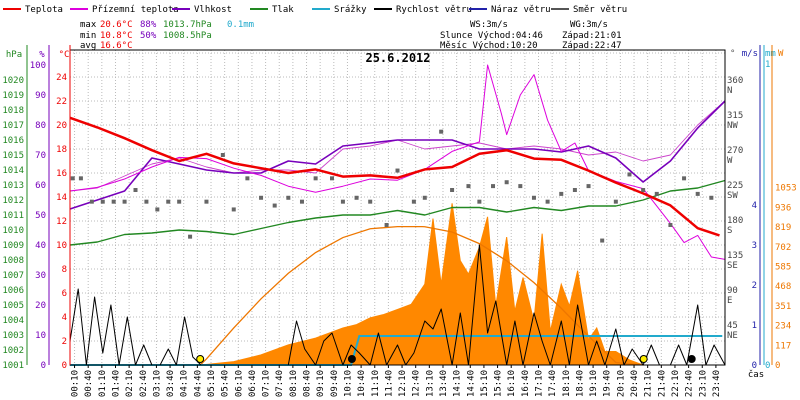 This screenshot has width=800, height=400. Describe the element at coordinates (592, 36) in the screenshot. I see `info-sun-set: Západ:21:01` at that location.